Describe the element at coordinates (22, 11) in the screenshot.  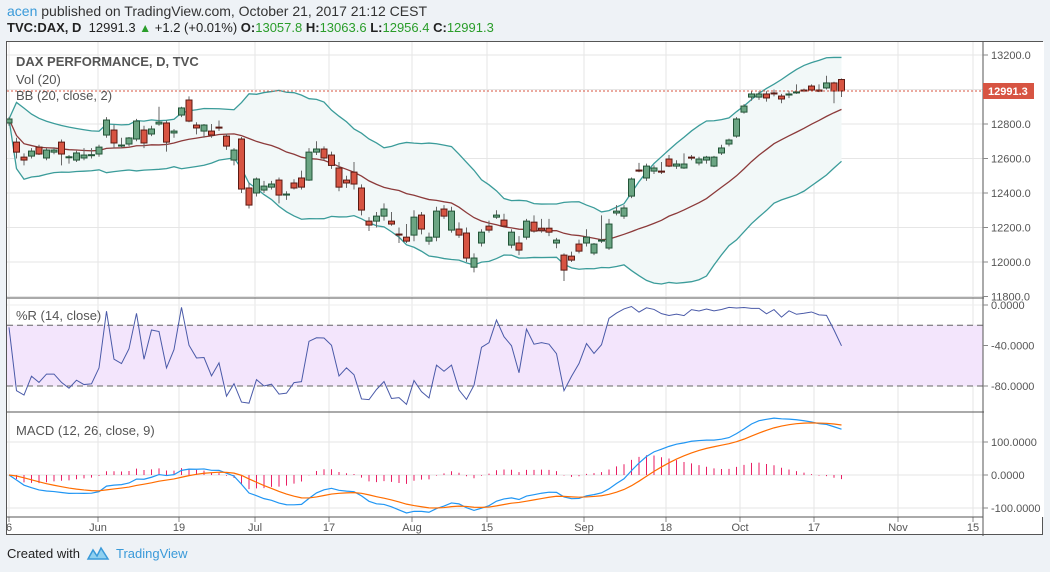
I see `author-link: acen` at that location.